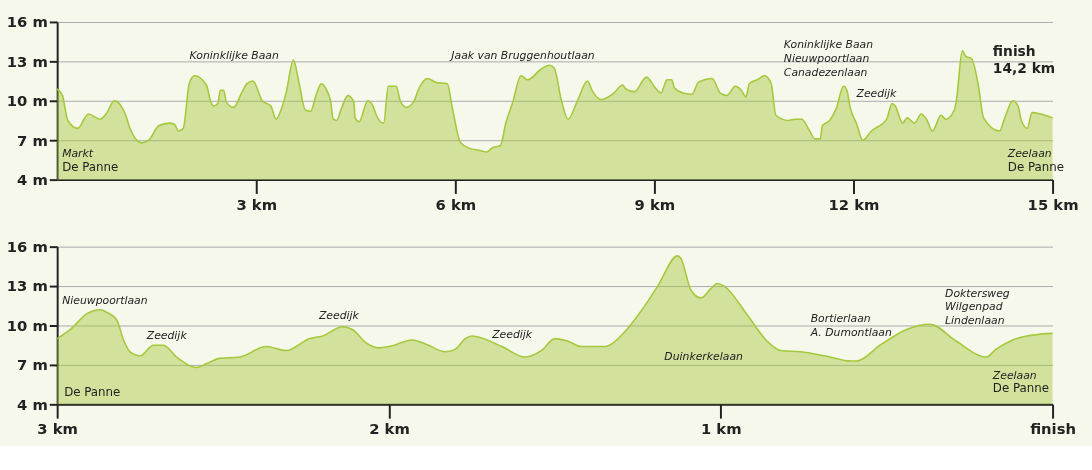 The height and width of the screenshot is (470, 1092). I want to click on annotation: Duinkerkelaan, so click(704, 356).